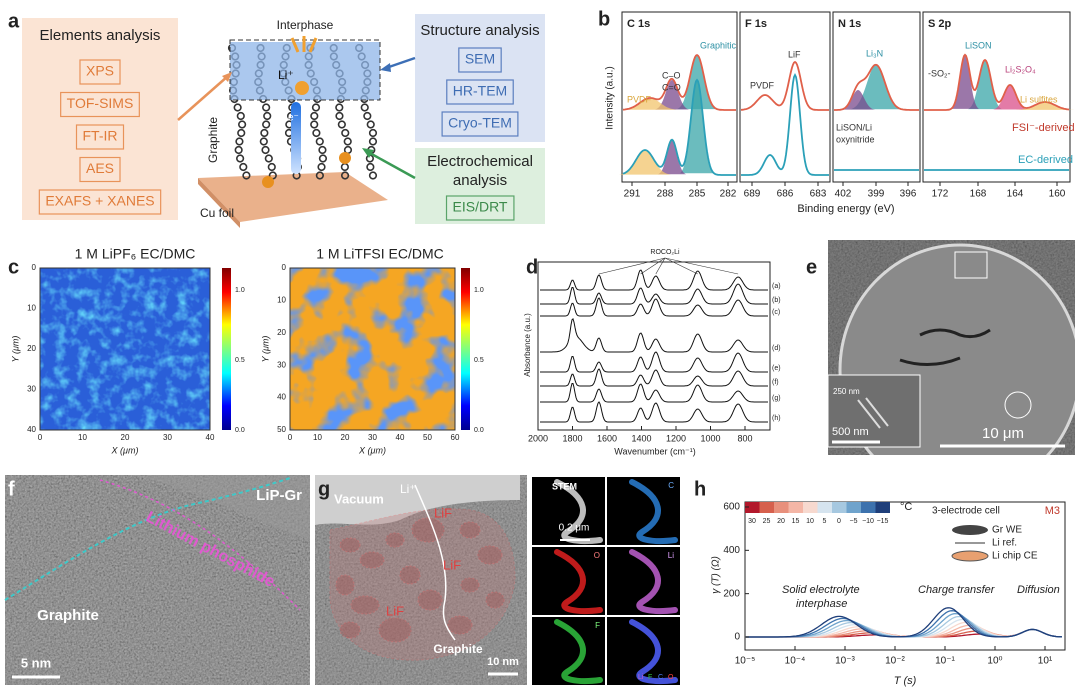 This screenshot has height=690, width=1080. I want to click on colorbar-label: 0.5, so click(479, 360).